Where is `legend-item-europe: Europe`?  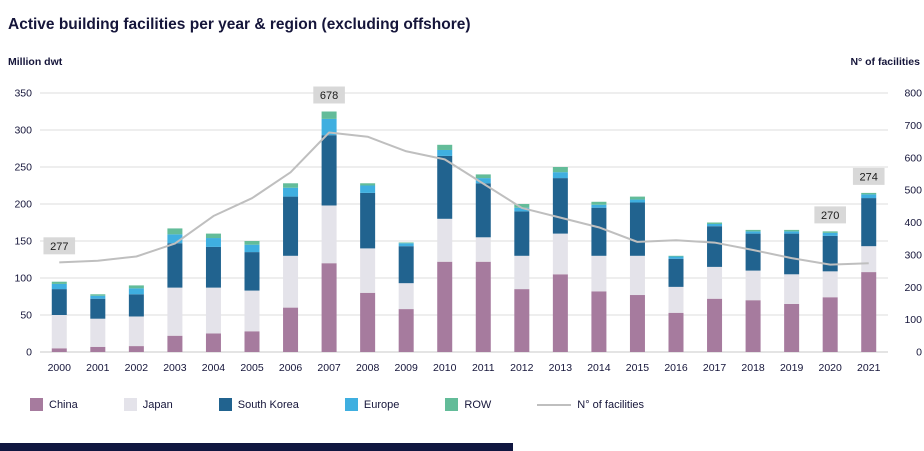
legend-item-europe: Europe is located at coordinates (372, 404).